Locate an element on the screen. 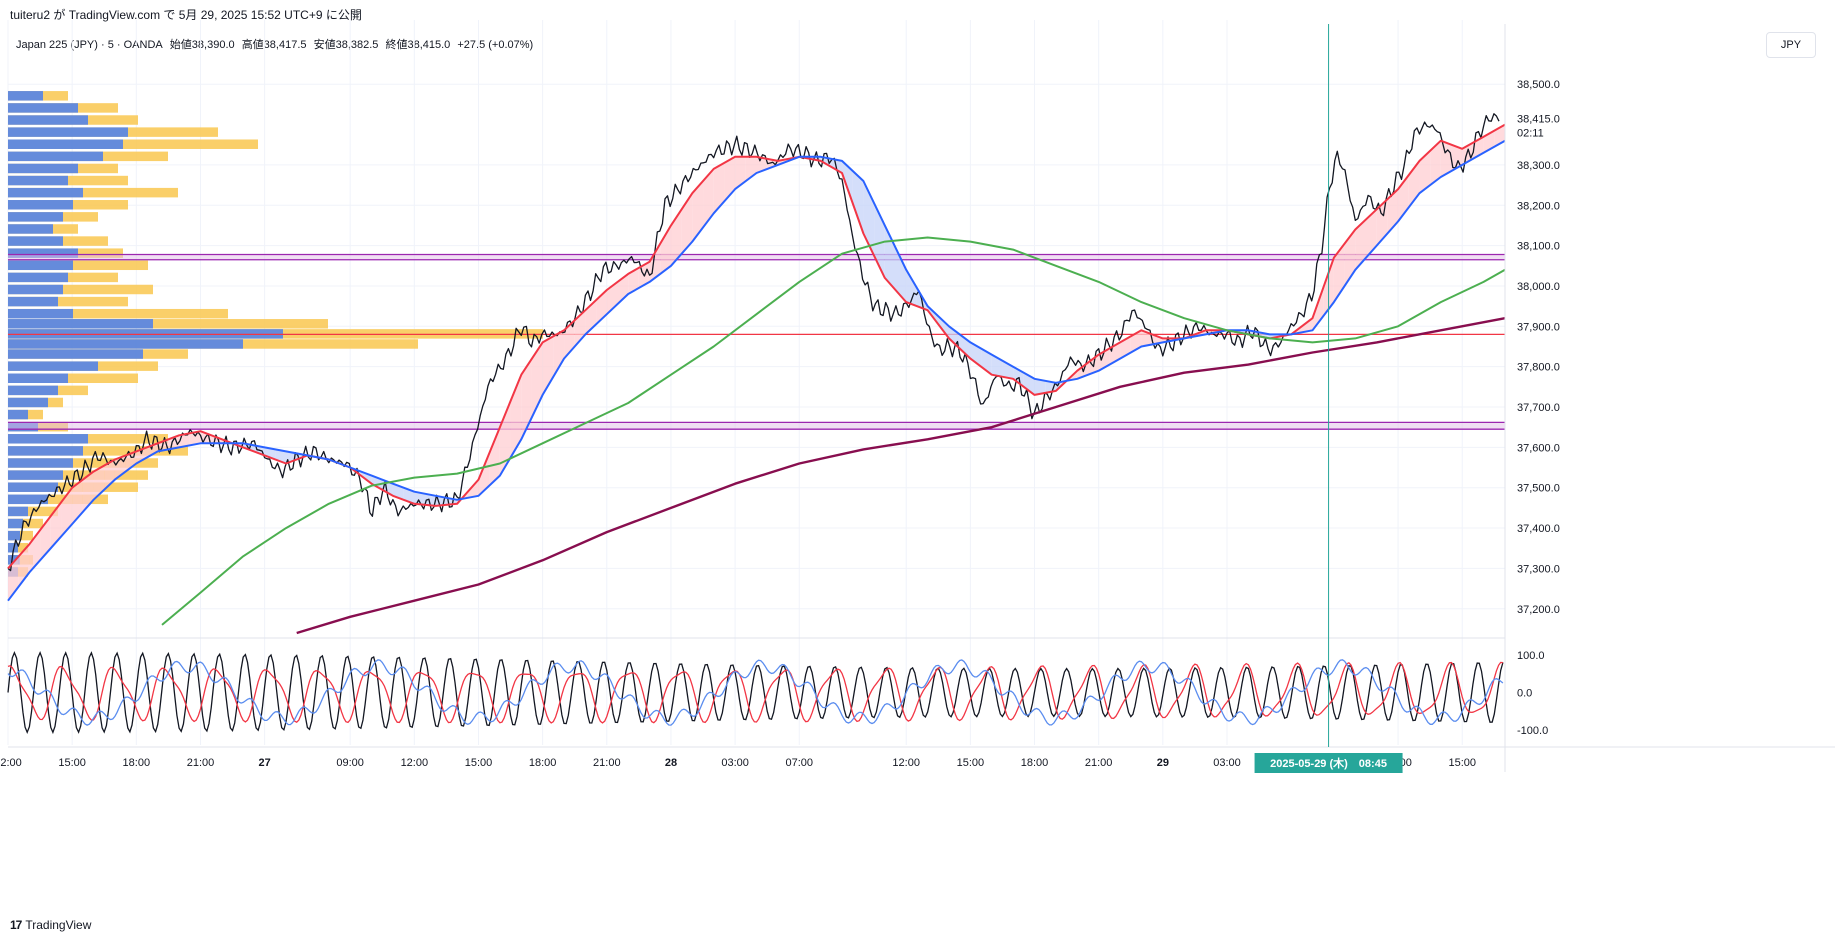  oscillator-panel is located at coordinates (756, 686).